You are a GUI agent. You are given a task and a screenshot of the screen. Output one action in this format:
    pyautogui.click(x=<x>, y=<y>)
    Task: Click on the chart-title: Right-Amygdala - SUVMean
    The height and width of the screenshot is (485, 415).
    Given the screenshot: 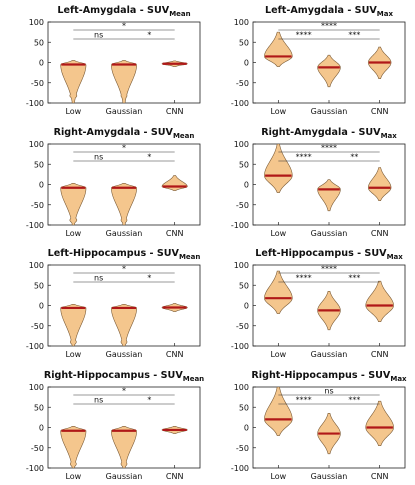 What is the action you would take?
    pyautogui.click(x=124, y=133)
    